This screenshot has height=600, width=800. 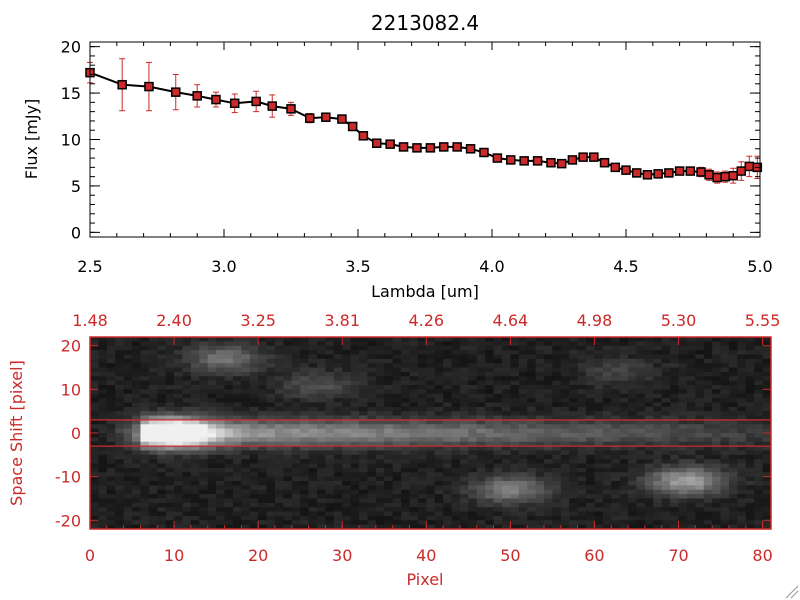 What do you see at coordinates (604, 162) in the screenshot?
I see `flux-marker` at bounding box center [604, 162].